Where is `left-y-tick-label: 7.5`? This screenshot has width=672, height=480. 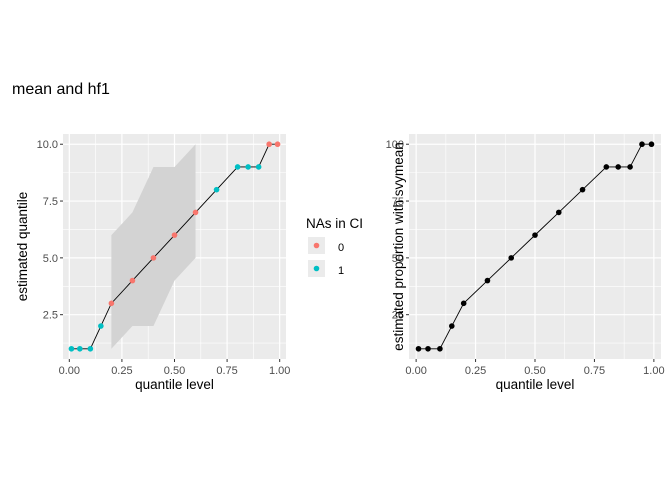 left-y-tick-label: 7.5 is located at coordinates (50, 202).